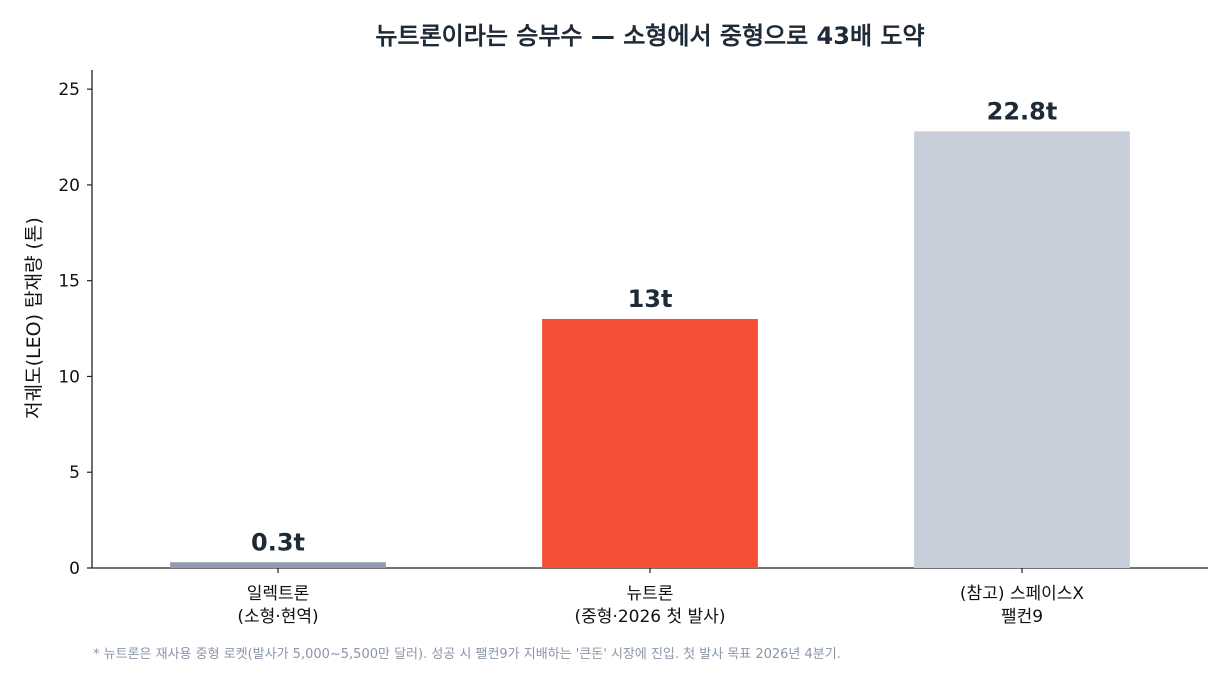  I want to click on category-label: 일렉트론, so click(278, 594).